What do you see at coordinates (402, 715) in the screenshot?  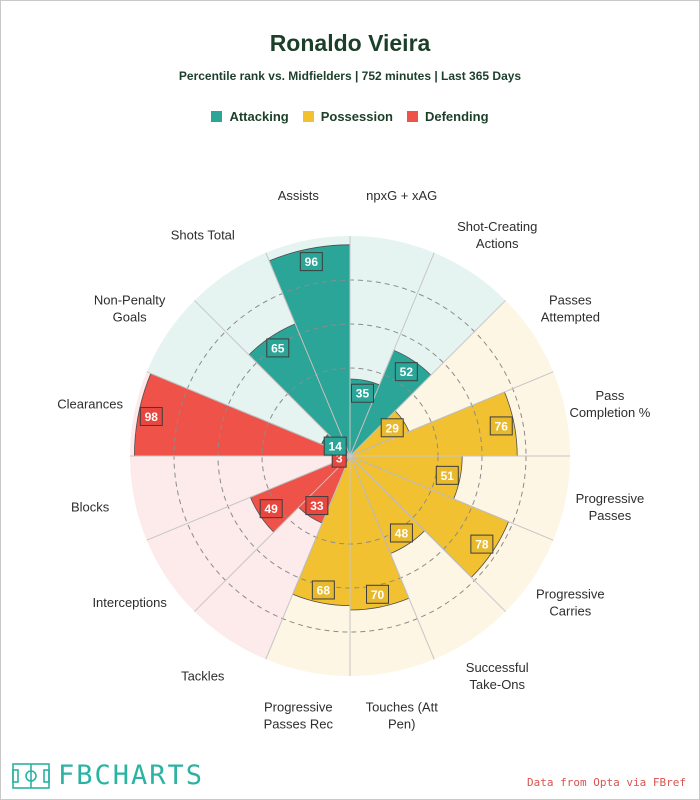 I see `category-label-touches-att-pen: Touches (Att Pen)` at bounding box center [402, 715].